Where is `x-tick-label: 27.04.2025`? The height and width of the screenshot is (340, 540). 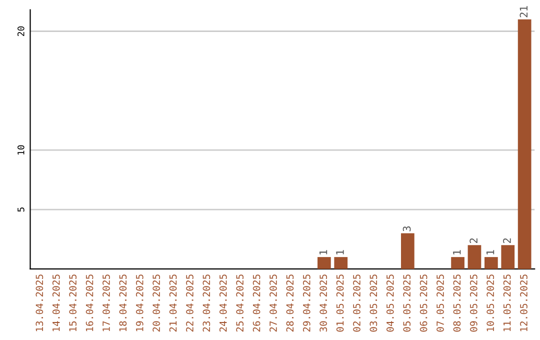 x-tick-label: 27.04.2025 is located at coordinates (273, 303).